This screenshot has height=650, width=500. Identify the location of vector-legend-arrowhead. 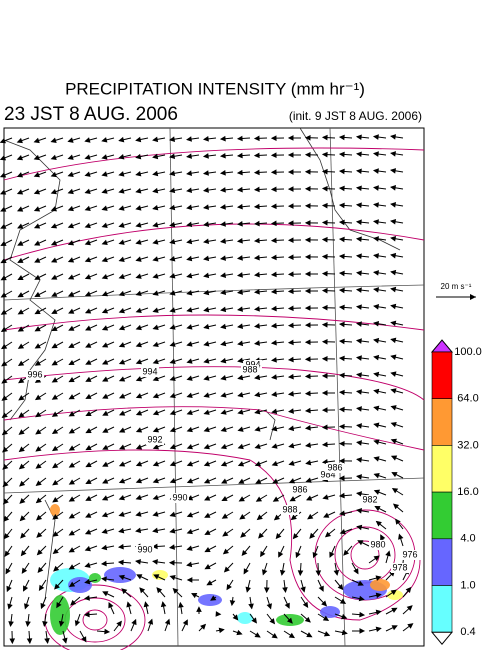
(473, 297).